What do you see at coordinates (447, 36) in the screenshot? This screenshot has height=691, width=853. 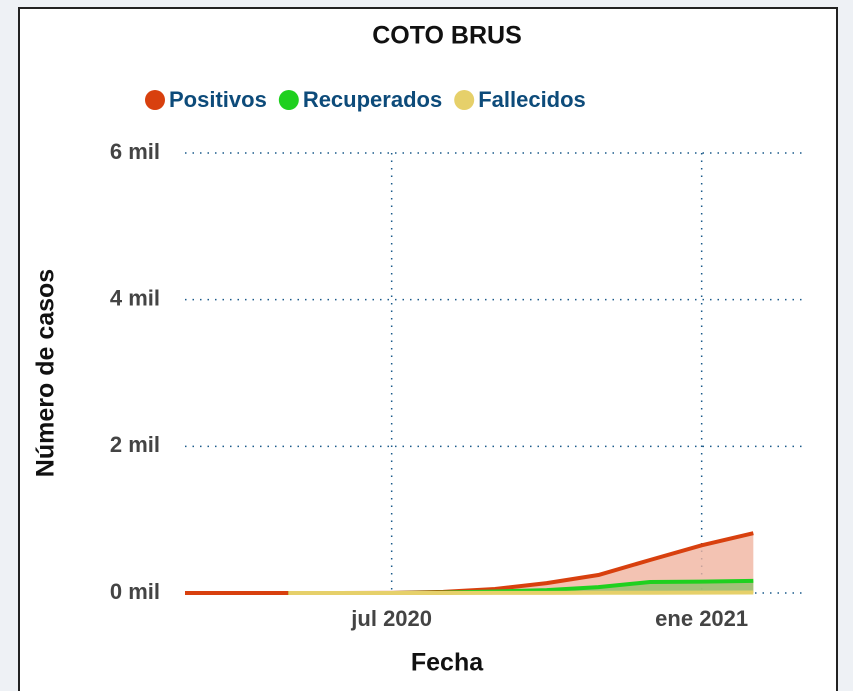 I see `chart-title: COTO BRUS` at bounding box center [447, 36].